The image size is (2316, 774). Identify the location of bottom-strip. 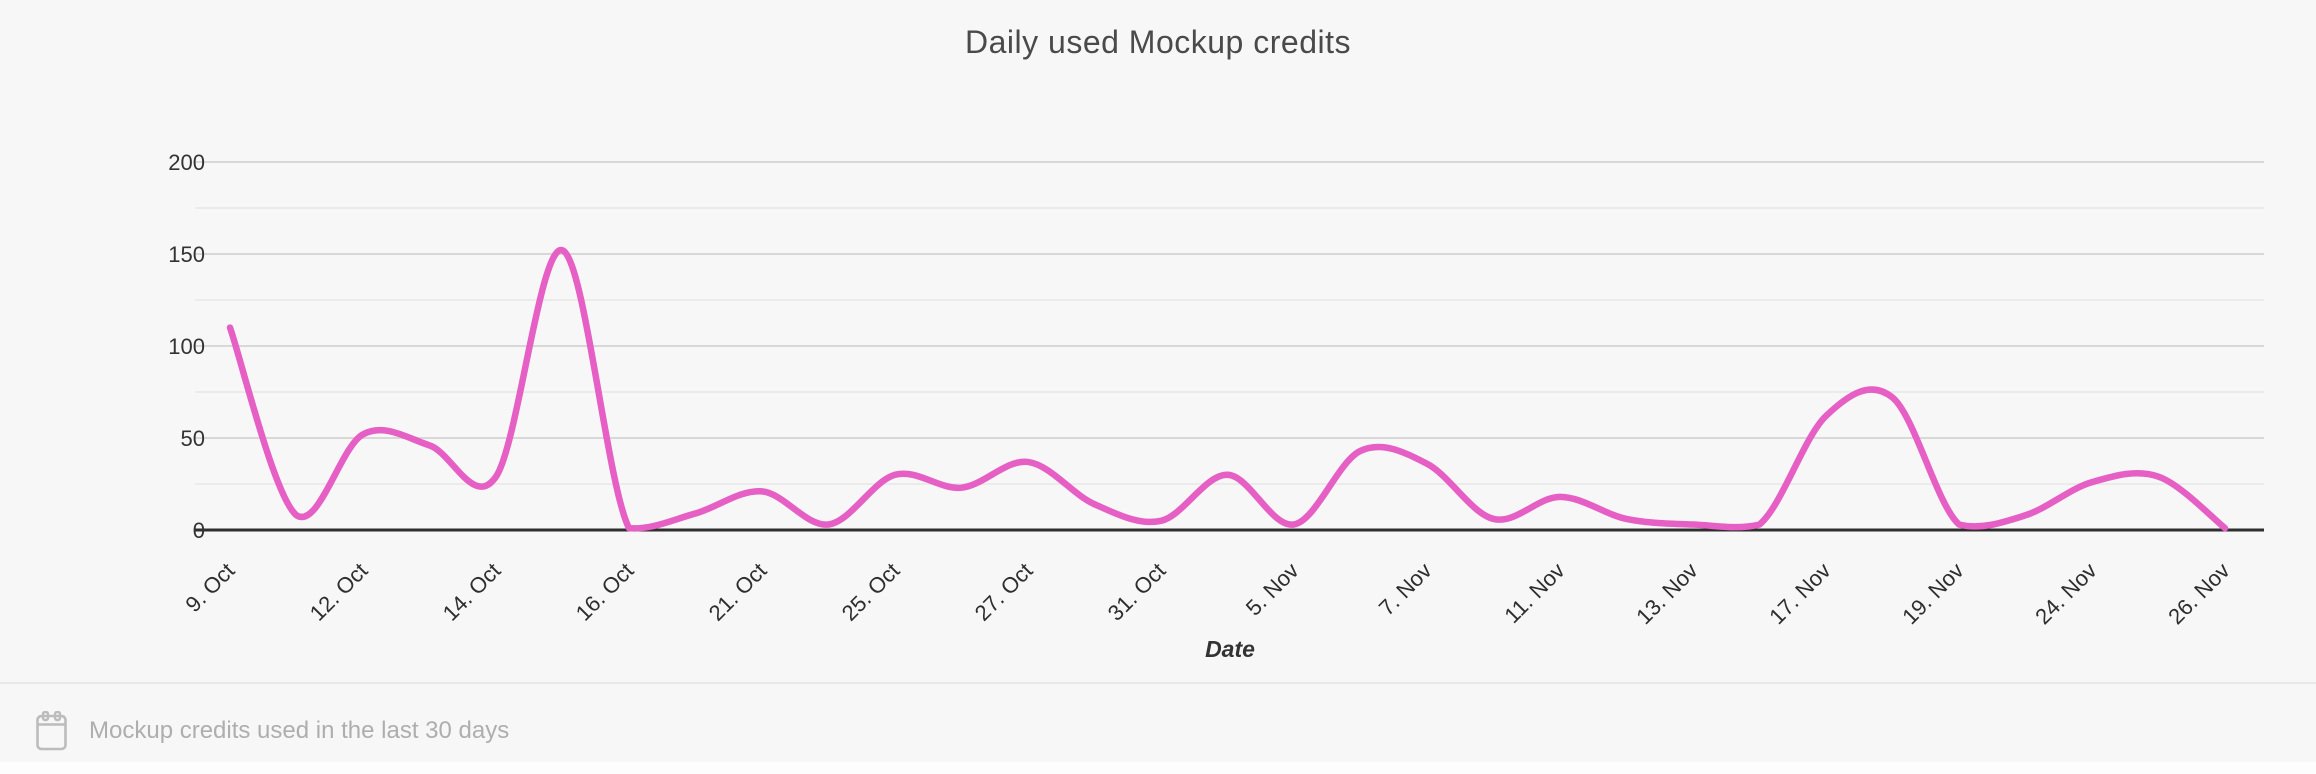
(1158, 768).